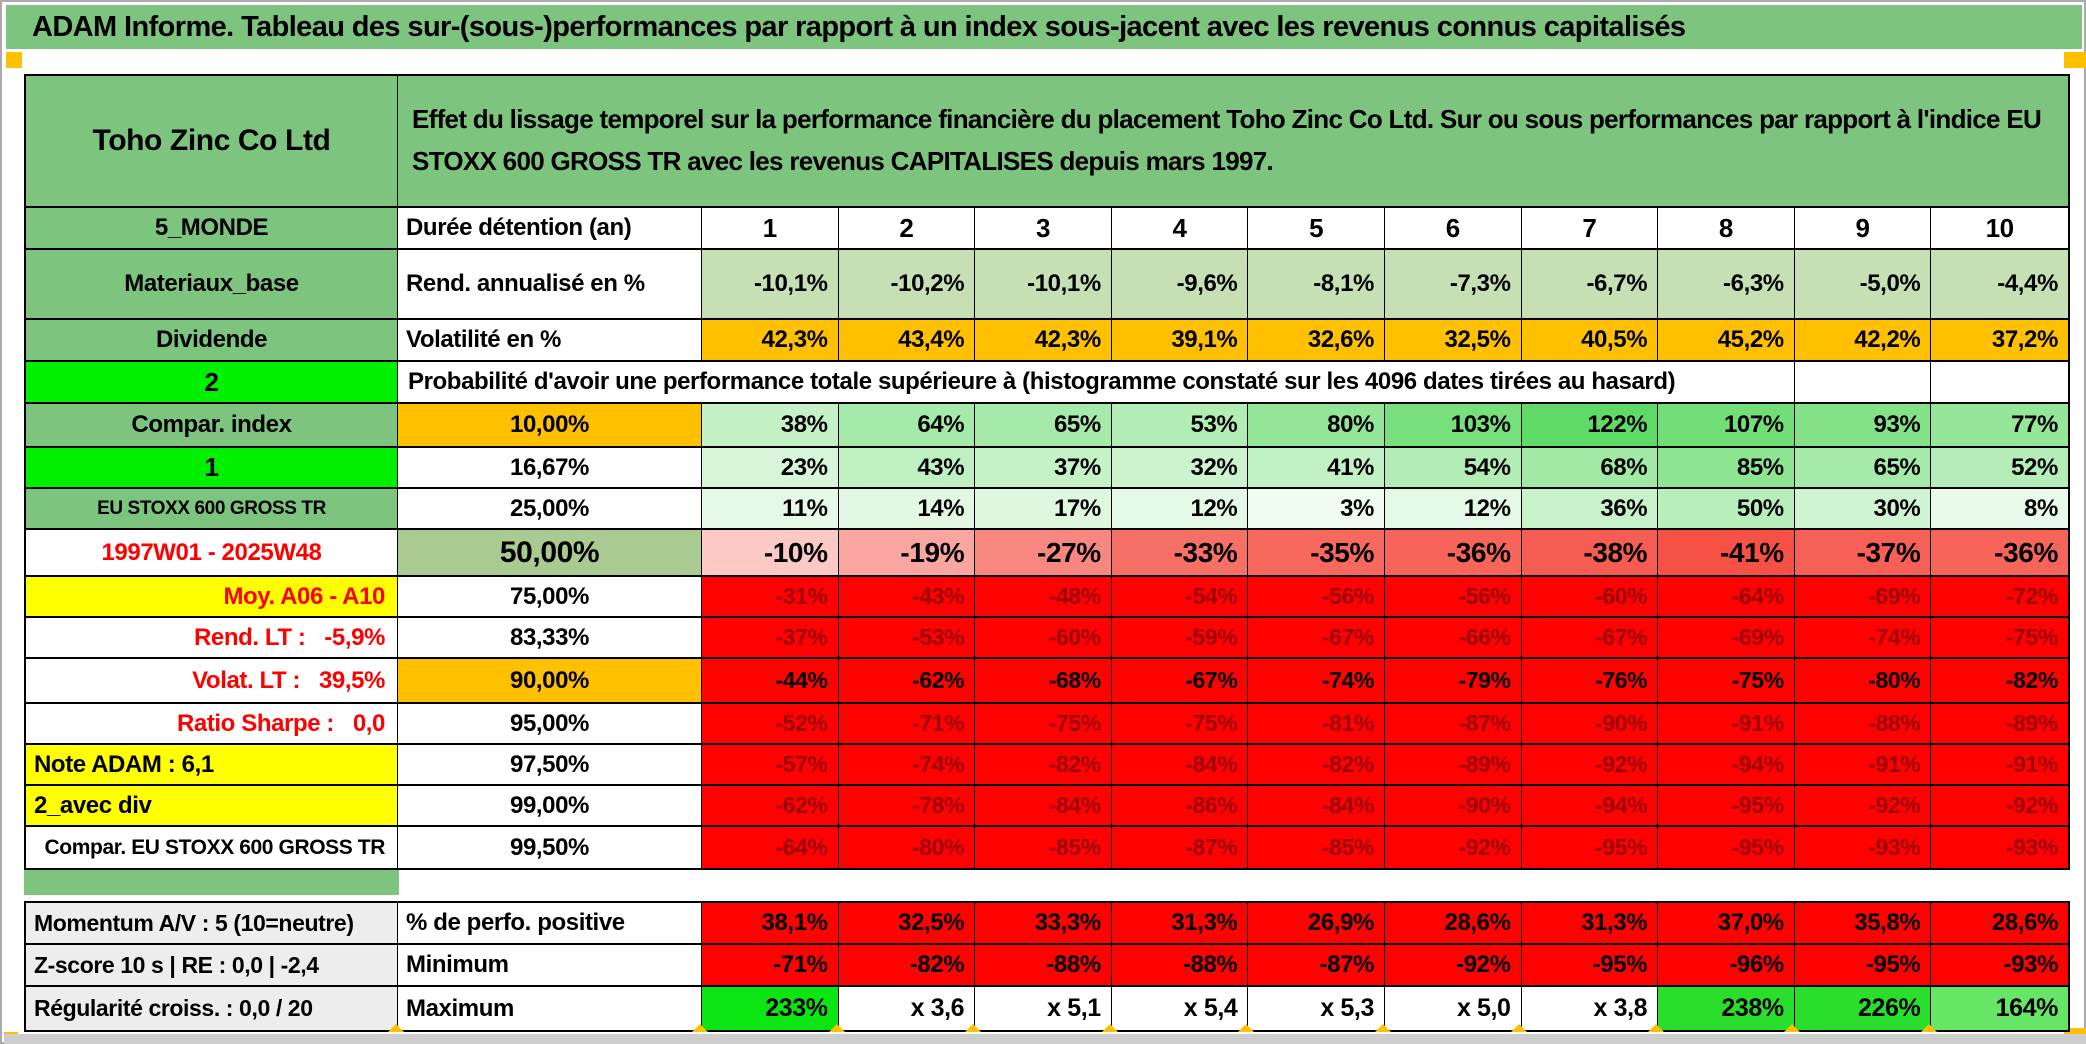  What do you see at coordinates (1590, 468) in the screenshot?
I see `cell-p1667-7: 68%` at bounding box center [1590, 468].